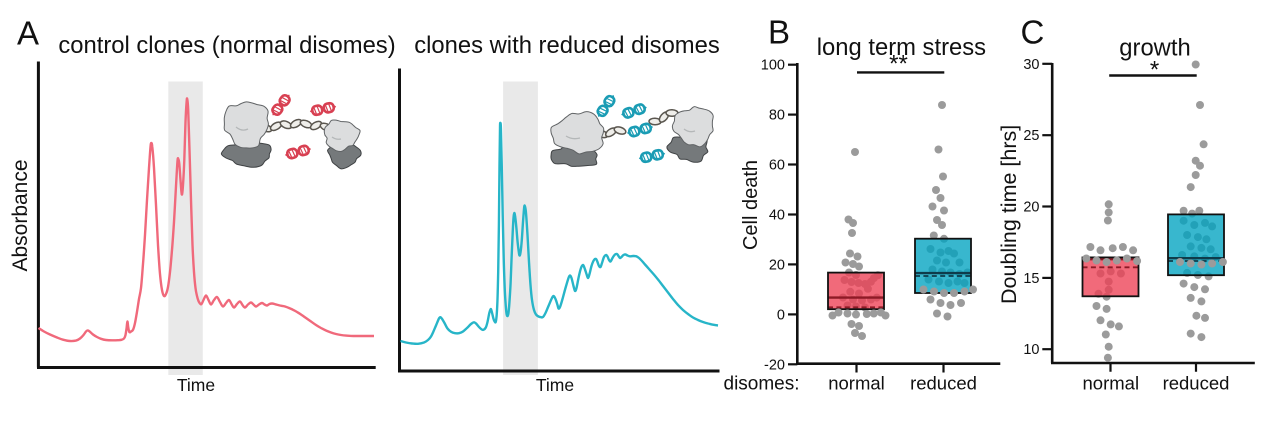  I want to click on svg-text: 40, so click(777, 216).